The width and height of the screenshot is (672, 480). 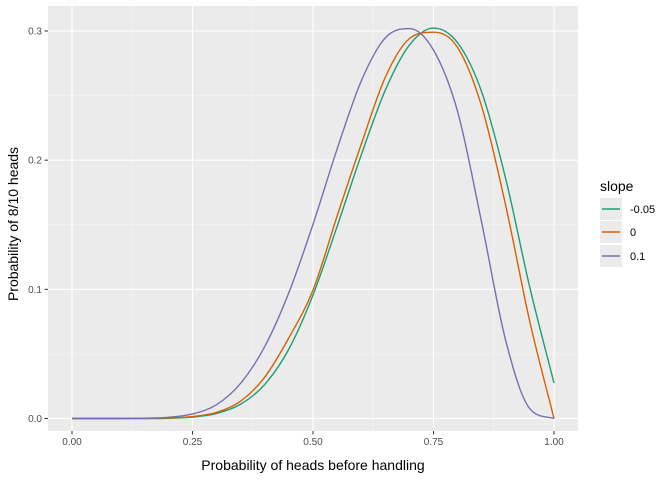 I want to click on y-tick-label: 0.1, so click(x=35, y=290).